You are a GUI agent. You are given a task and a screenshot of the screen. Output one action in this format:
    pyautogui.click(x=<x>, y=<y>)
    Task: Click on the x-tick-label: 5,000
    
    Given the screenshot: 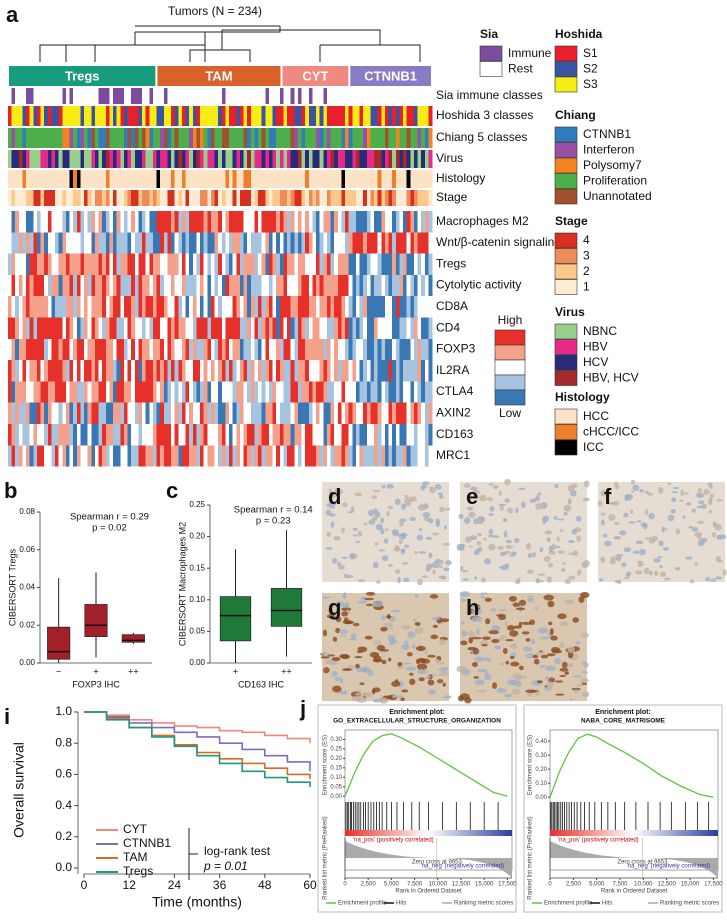 What is the action you would take?
    pyautogui.click(x=597, y=885)
    